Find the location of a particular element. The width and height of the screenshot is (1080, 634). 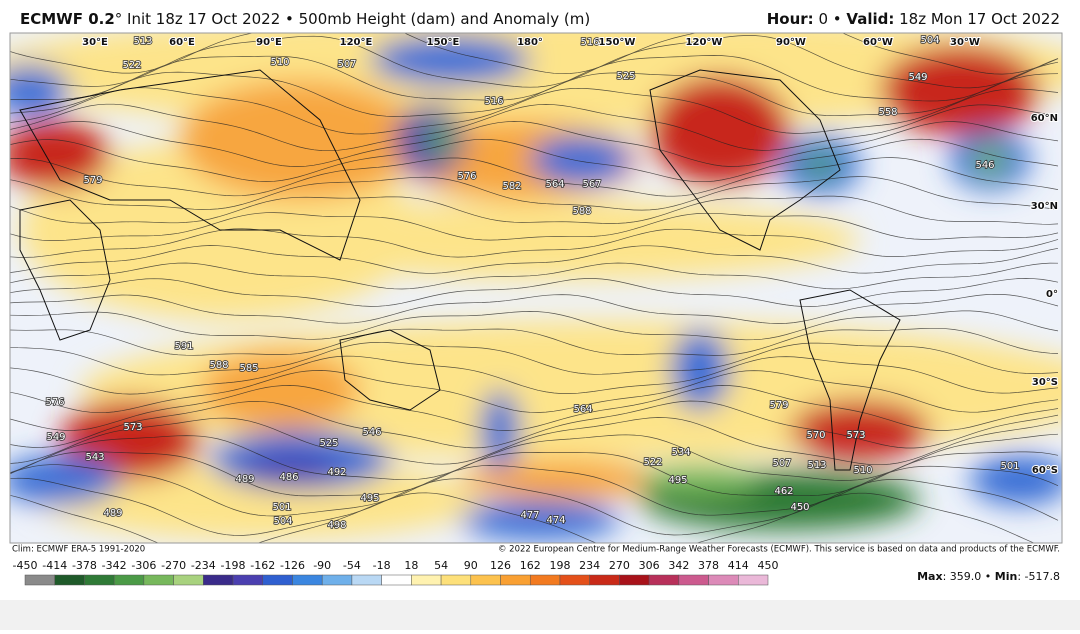

latitude-label: 60°N is located at coordinates (1044, 118).